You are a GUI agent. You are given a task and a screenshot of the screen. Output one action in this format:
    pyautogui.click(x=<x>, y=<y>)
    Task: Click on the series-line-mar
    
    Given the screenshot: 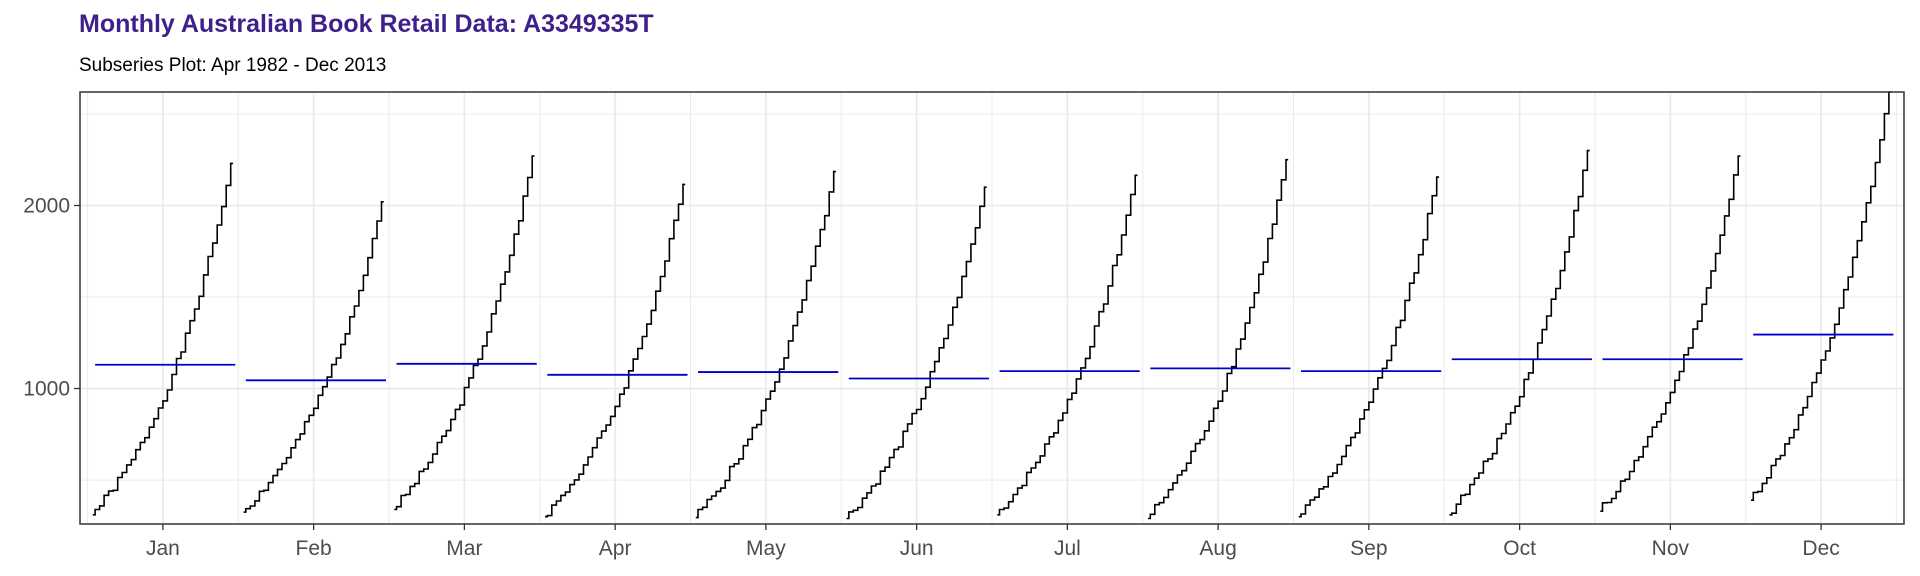 What is the action you would take?
    pyautogui.click(x=464, y=333)
    